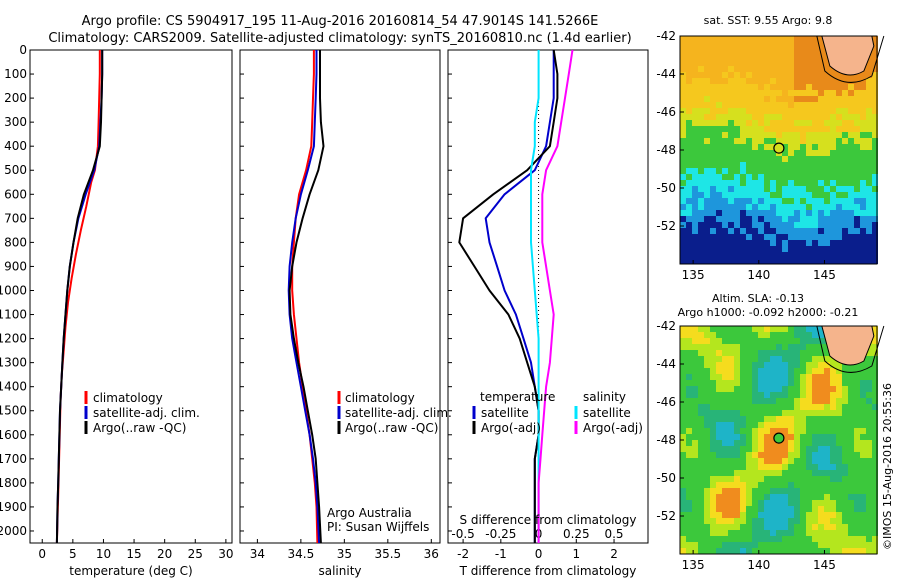 The width and height of the screenshot is (900, 580). Describe the element at coordinates (13, 459) in the screenshot. I see `y-tick-label: 1700` at that location.